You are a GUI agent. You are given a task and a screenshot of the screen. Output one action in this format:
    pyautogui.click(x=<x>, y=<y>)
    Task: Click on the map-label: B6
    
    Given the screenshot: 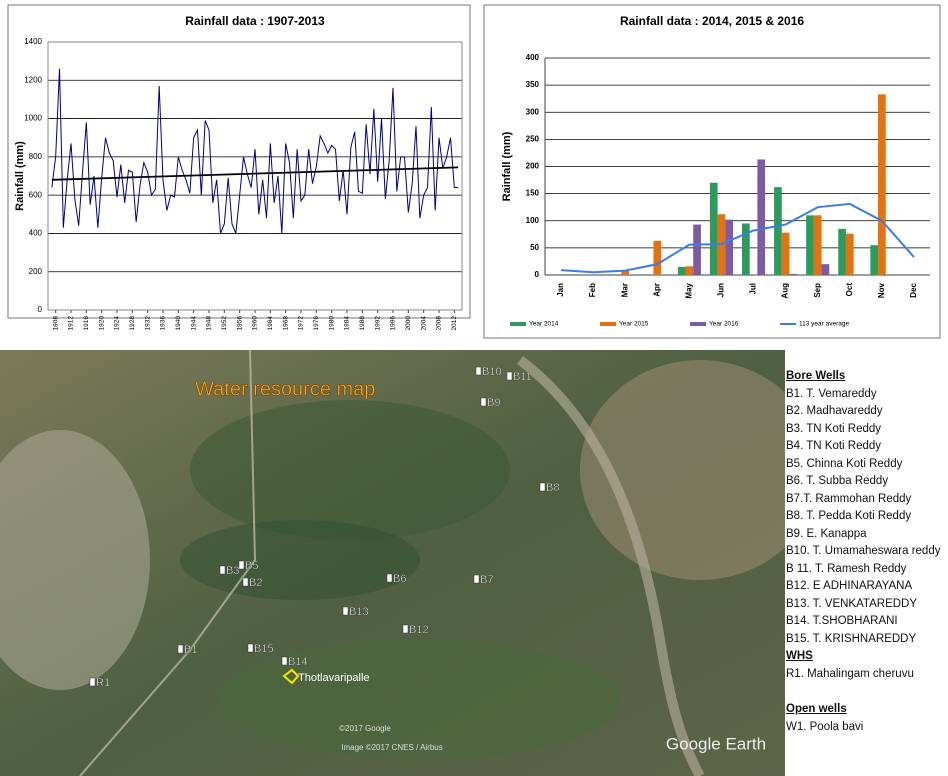 What is the action you would take?
    pyautogui.click(x=399, y=579)
    